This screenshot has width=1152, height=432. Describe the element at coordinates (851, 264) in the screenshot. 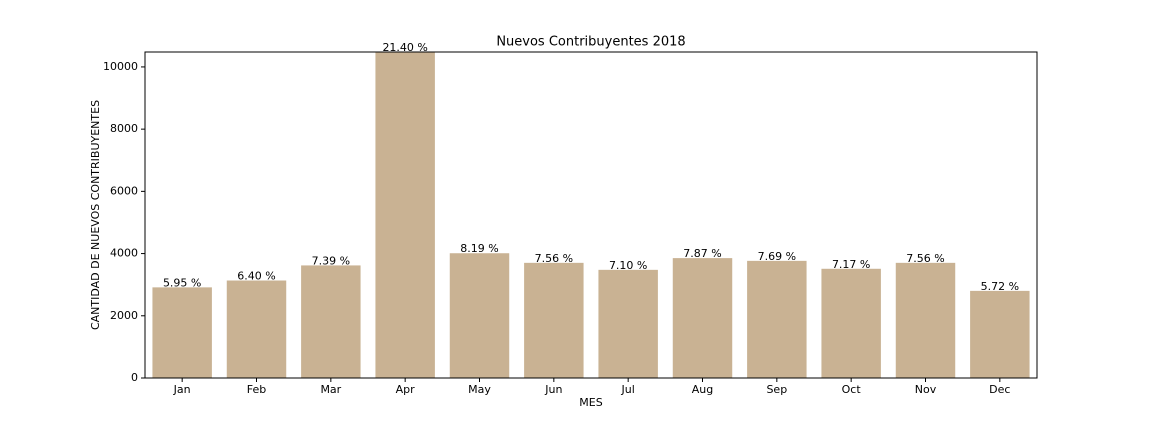

I see `bar-label: 7.17 %` at that location.